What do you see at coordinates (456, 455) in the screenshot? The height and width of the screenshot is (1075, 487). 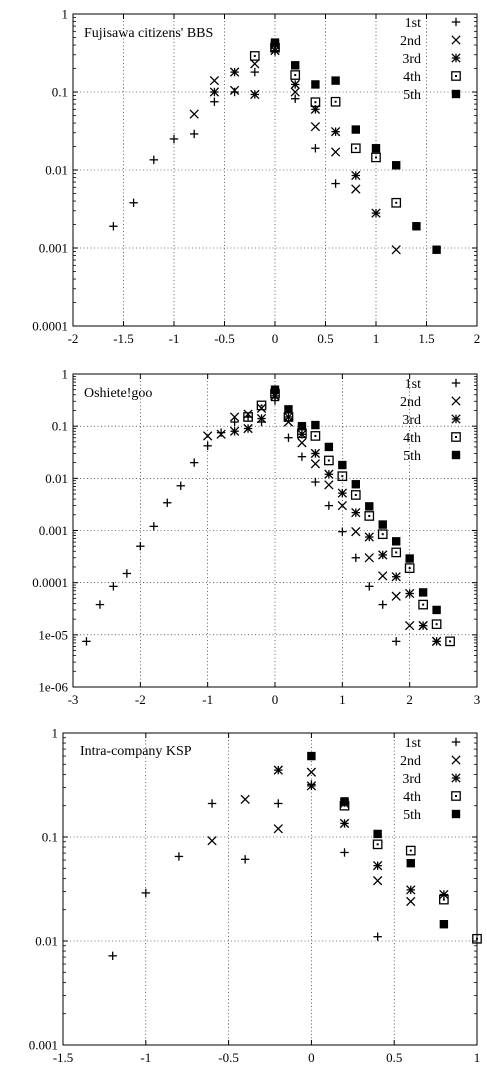 I see `legend-marker-5th` at bounding box center [456, 455].